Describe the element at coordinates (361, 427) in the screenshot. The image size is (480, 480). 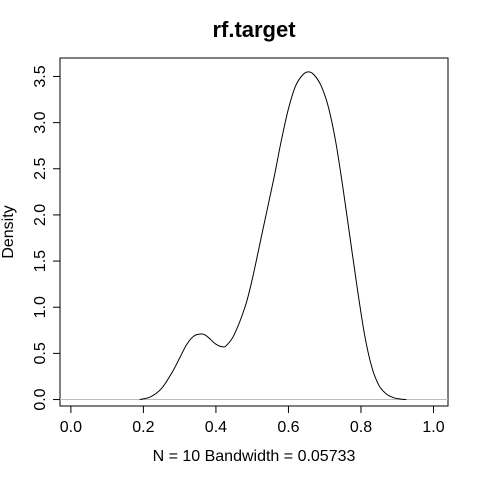
I see `x-tick-label: 0.8` at that location.